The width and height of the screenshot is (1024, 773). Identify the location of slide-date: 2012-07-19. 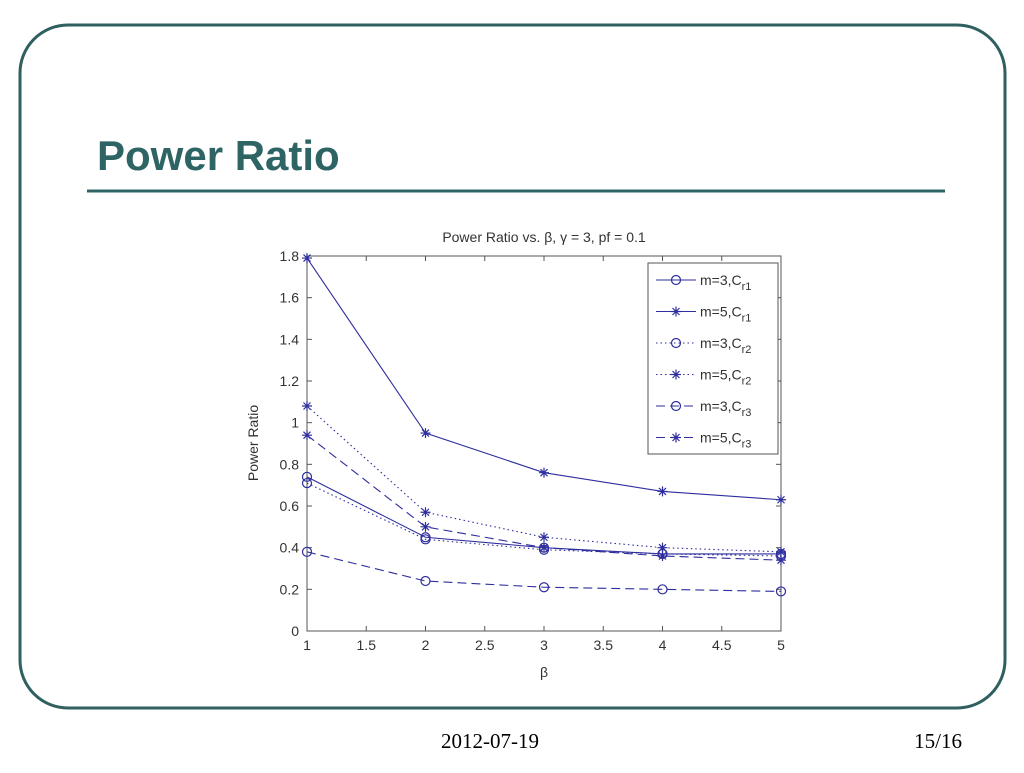
(490, 741).